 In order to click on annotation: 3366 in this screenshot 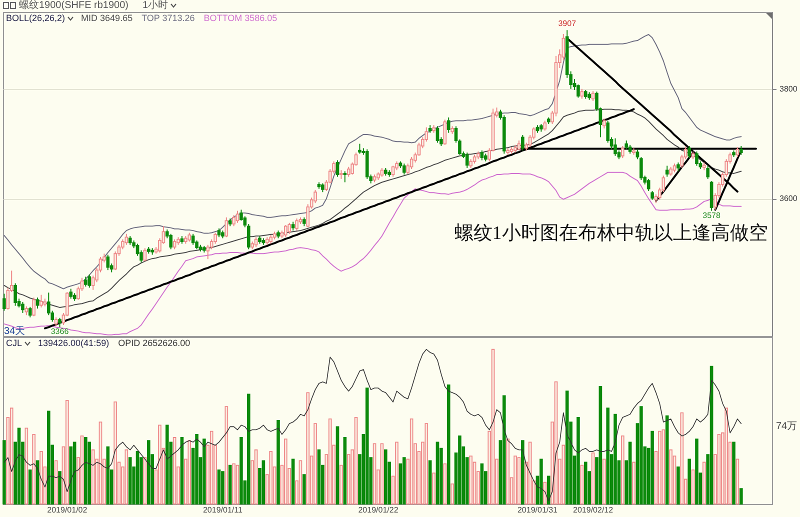, I will do `click(60, 331)`.